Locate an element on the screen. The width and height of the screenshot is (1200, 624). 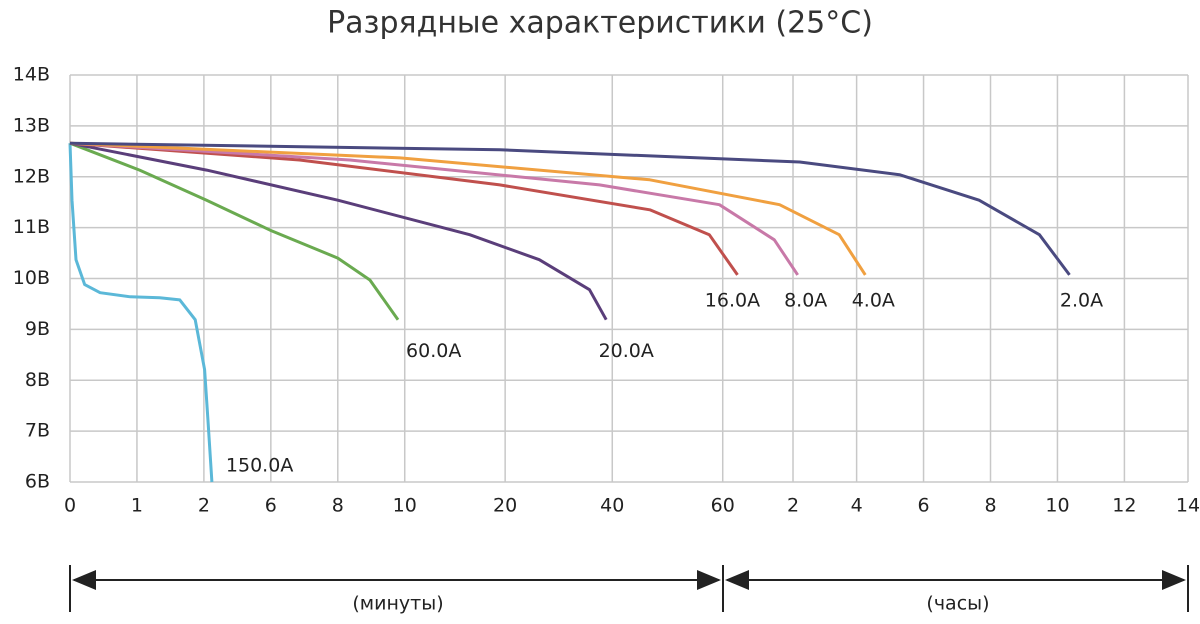
y-tick-label: 10В is located at coordinates (31, 278).